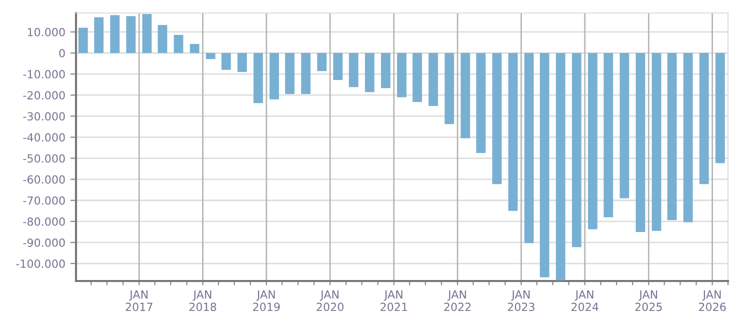  What do you see at coordinates (44, 95) in the screenshot?
I see `y-tick-label: -20.000` at bounding box center [44, 95].